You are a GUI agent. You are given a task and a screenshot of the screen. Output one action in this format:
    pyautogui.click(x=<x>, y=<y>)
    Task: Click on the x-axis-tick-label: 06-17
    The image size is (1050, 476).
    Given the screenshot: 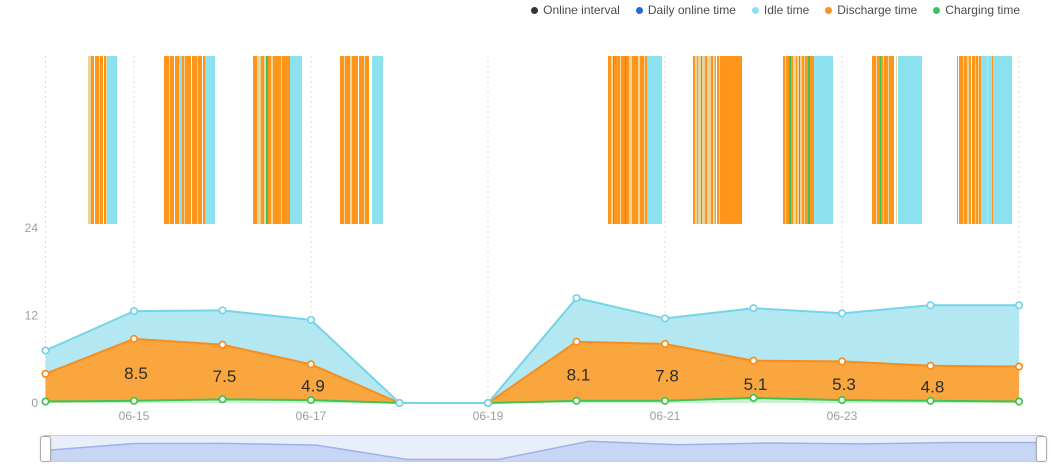 What is the action you would take?
    pyautogui.click(x=311, y=416)
    